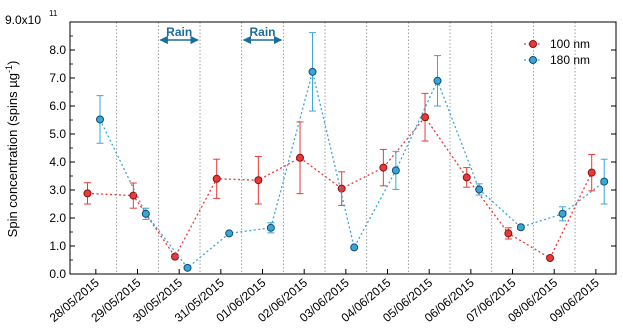 This screenshot has height=332, width=623. What do you see at coordinates (57, 218) in the screenshot?
I see `y-tick-label-2: 2.0` at bounding box center [57, 218].